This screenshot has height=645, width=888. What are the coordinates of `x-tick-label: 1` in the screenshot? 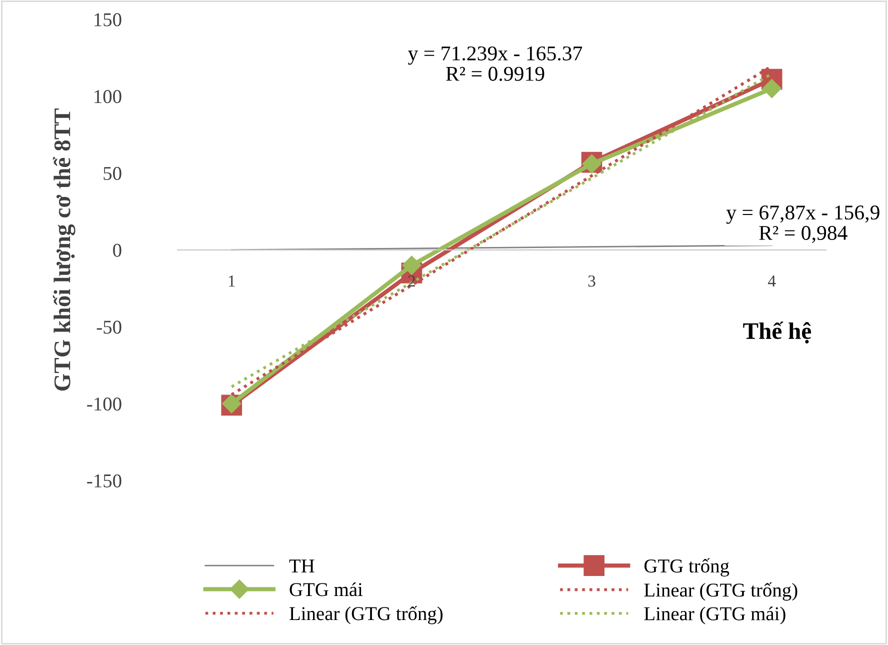 It's located at (231, 281).